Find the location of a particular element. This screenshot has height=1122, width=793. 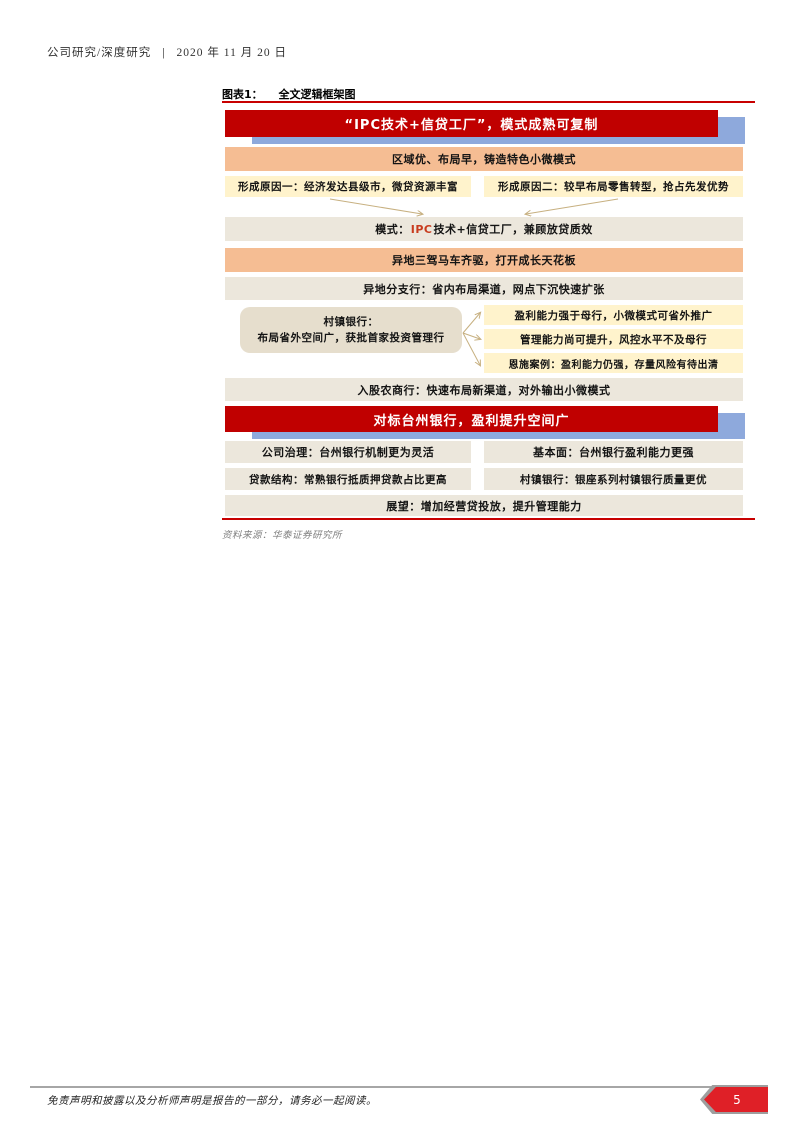

fundamentals-box: 基本面：台州银行盈利能力更强 is located at coordinates (613, 452).